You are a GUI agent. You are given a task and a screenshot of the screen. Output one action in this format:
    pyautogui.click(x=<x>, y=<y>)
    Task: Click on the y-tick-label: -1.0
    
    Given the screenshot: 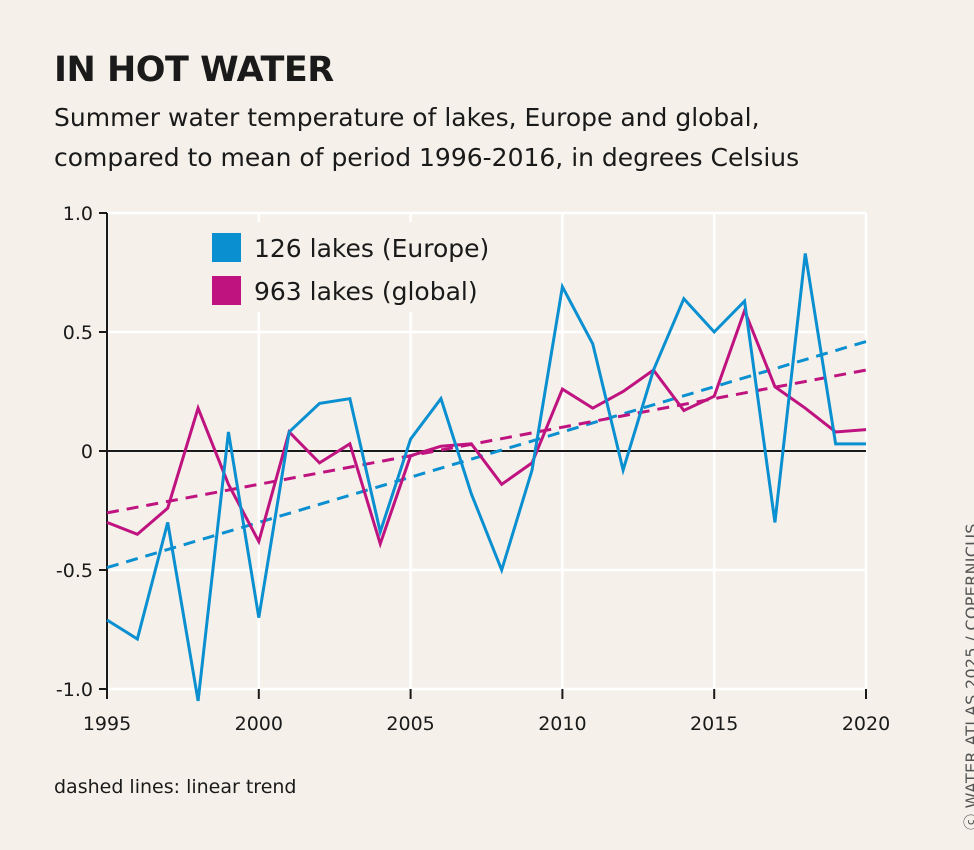 What is the action you would take?
    pyautogui.click(x=74, y=690)
    